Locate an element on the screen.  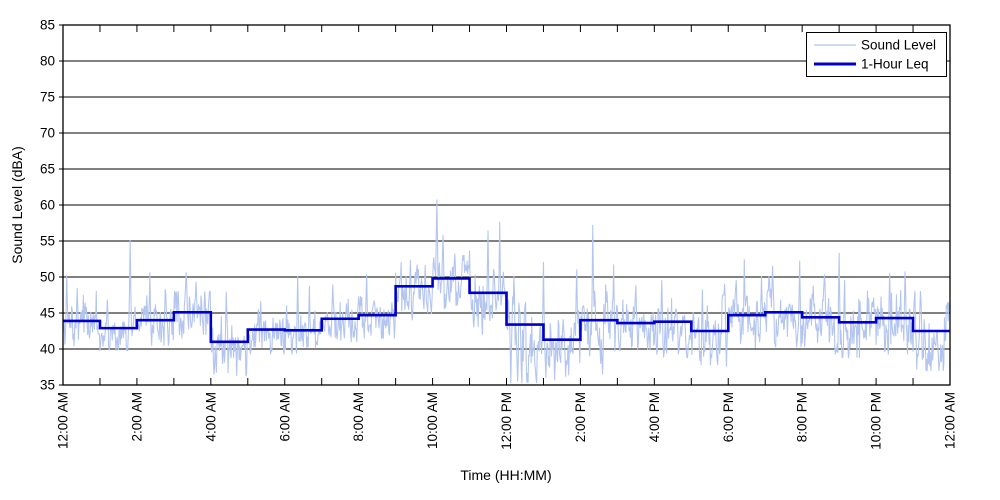
y-tick-label: 60 is located at coordinates (47, 205).